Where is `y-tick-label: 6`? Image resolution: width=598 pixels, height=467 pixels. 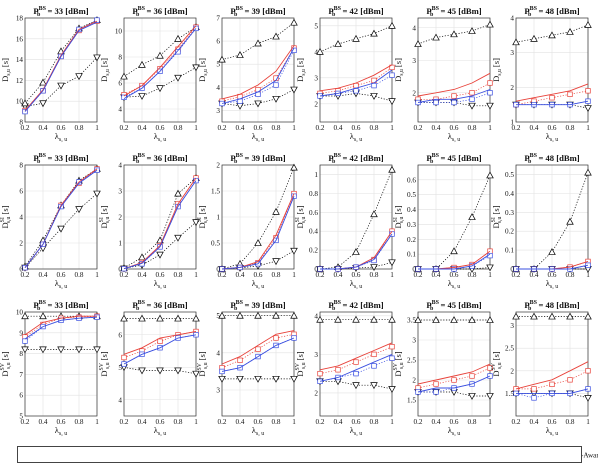 y-tick-label: 6 is located at coordinates (21, 192).